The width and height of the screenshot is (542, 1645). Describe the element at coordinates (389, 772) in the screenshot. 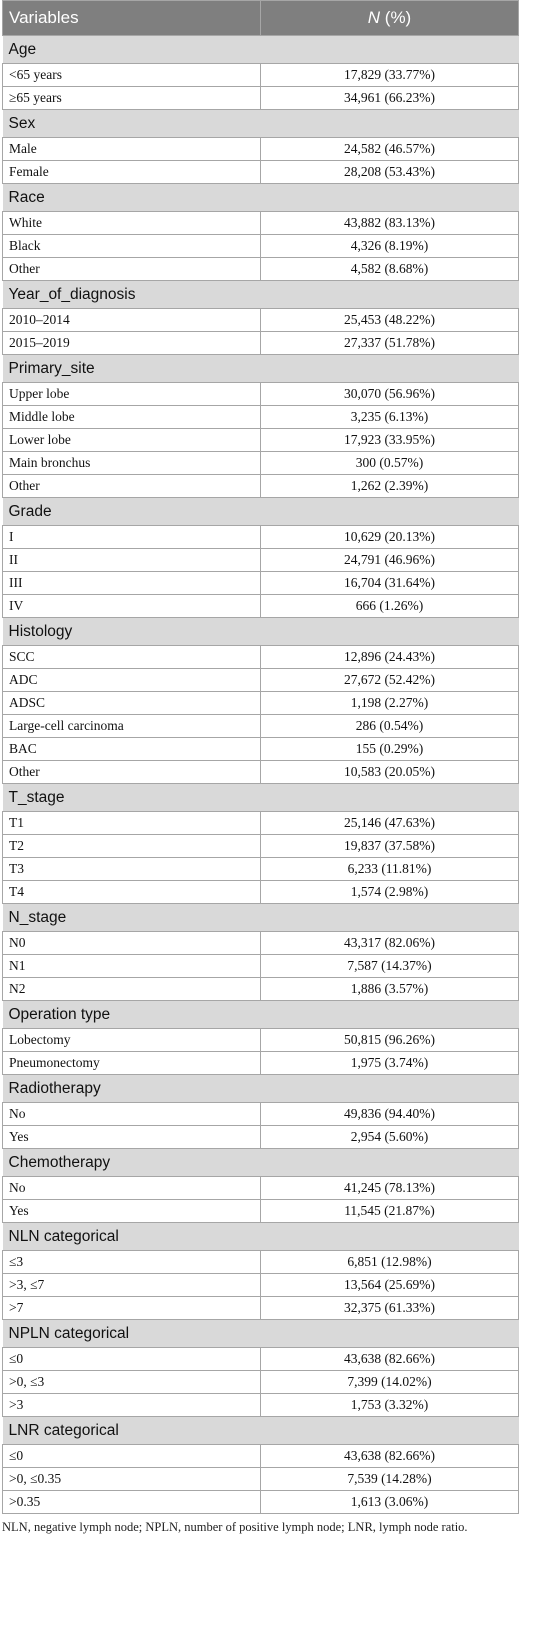

I see `value-cell: 10,583 (20.05%)` at that location.